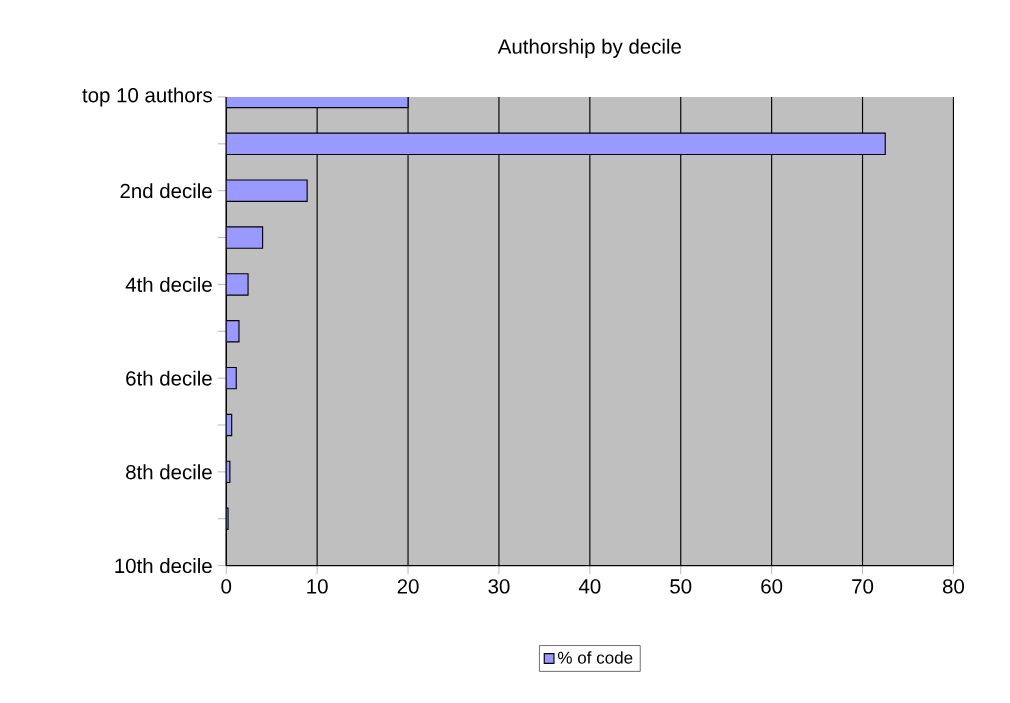 The image size is (1010, 703). I want to click on x-tick-label: 80, so click(953, 586).